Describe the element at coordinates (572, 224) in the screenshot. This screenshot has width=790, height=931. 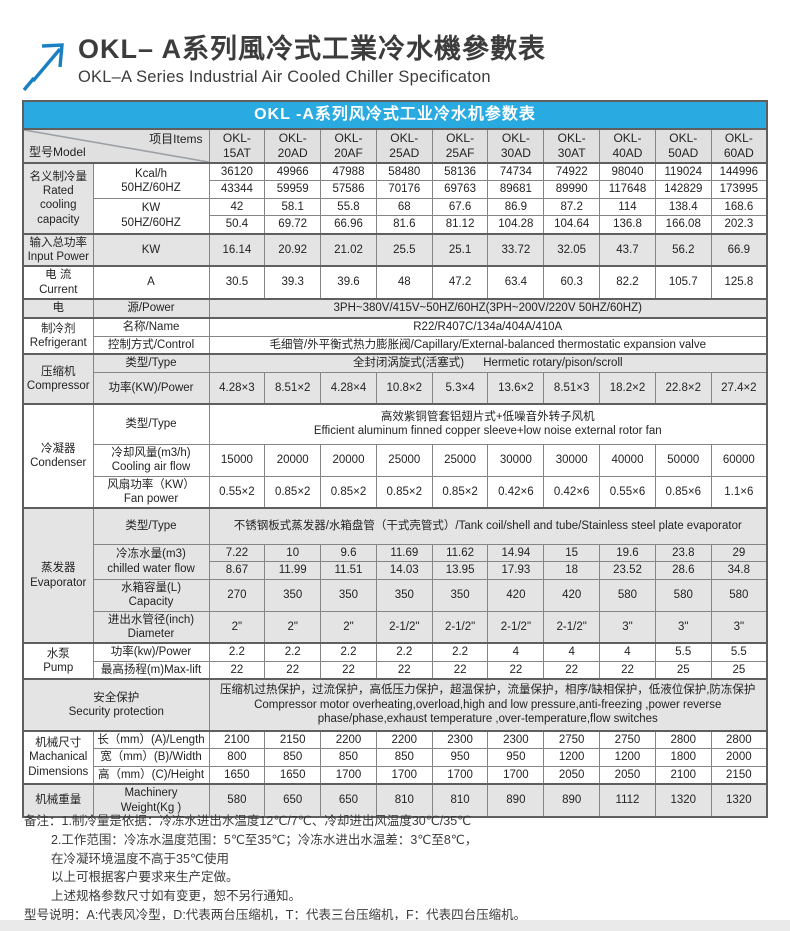
I see `value-rated-cooling-capacity-3-okl-30at: 104.64` at that location.